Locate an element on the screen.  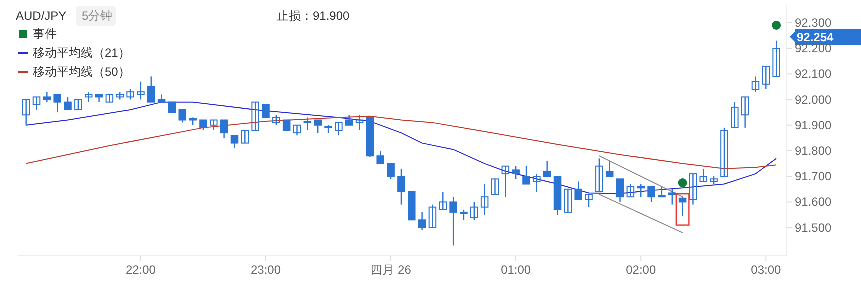
x-tick-label: 01:00 is located at coordinates (516, 270).